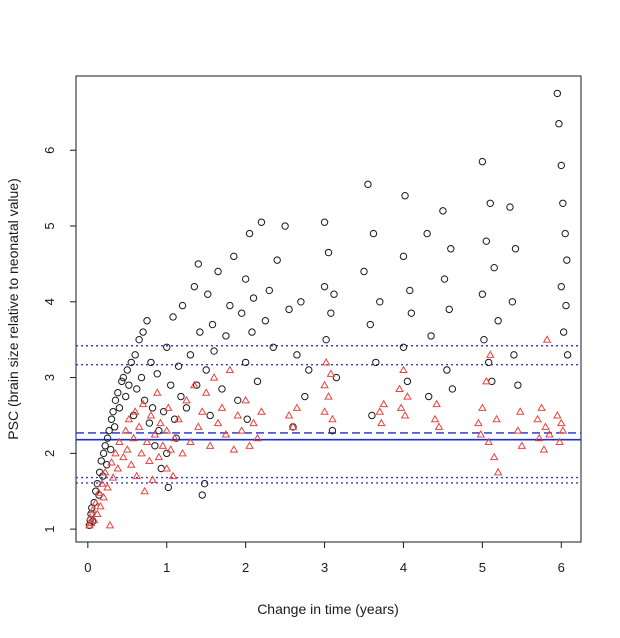  Describe the element at coordinates (561, 567) in the screenshot. I see `x-tick-label: 6` at that location.